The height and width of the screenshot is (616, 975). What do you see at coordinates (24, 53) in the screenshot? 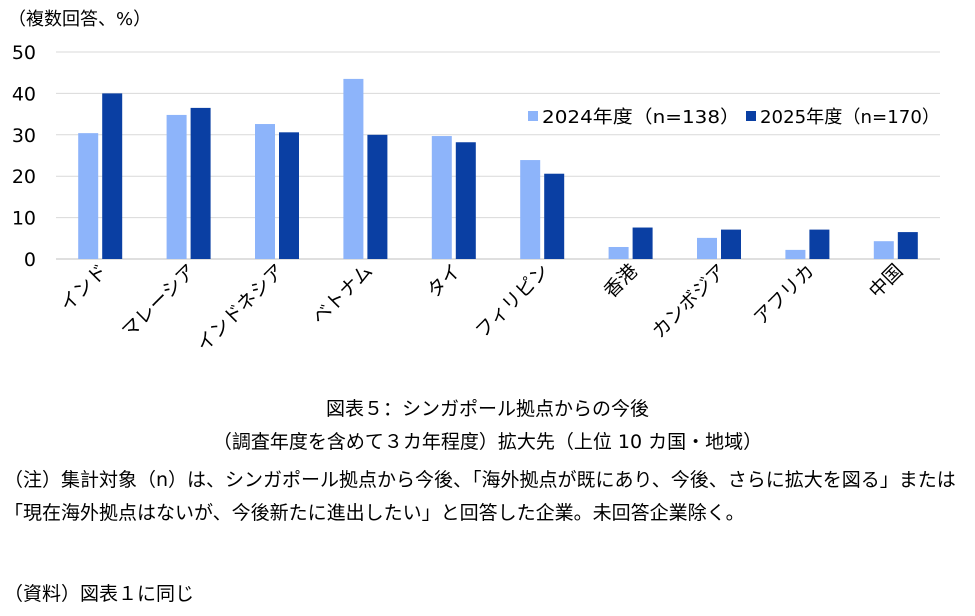
I see `y-tick-label: 50` at bounding box center [24, 53].